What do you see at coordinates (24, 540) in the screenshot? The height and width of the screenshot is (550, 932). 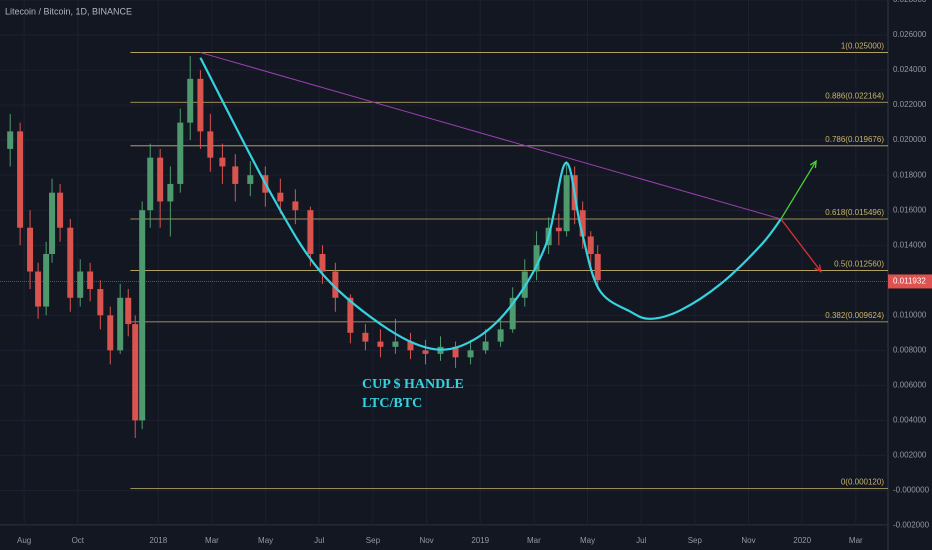 I see `x-tick-label: Aug` at bounding box center [24, 540].